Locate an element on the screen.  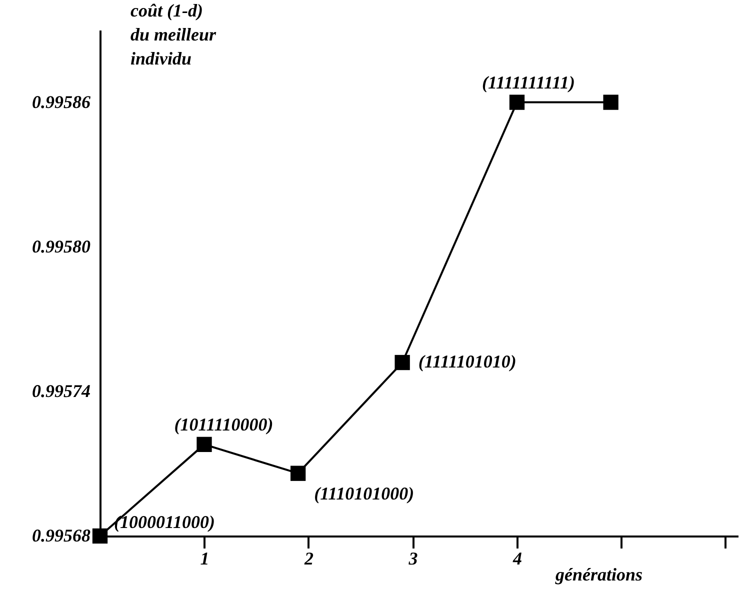
x-tick-label: 4 is located at coordinates (517, 558).